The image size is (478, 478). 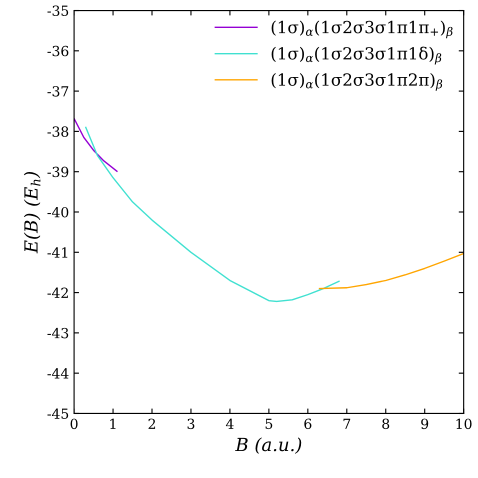 I want to click on x-tick-label: 7, so click(x=347, y=423).